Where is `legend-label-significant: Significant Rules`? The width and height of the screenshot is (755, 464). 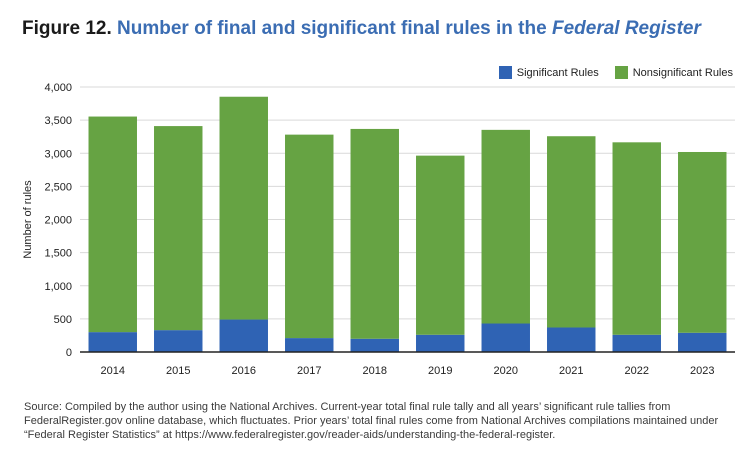 legend-label-significant: Significant Rules is located at coordinates (557, 72).